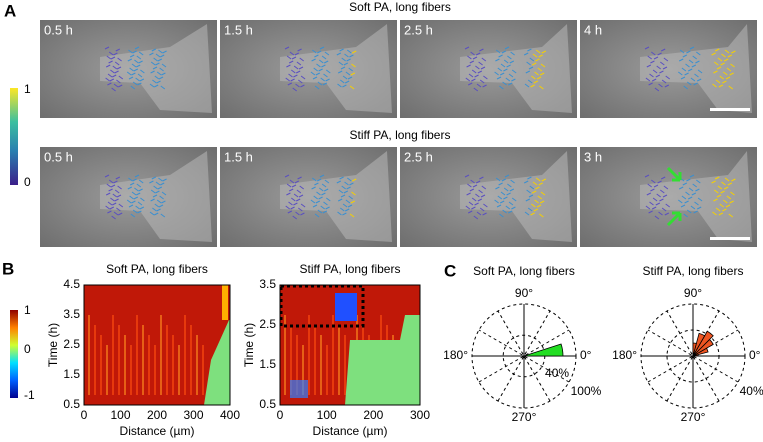 Image resolution: width=763 pixels, height=442 pixels. What do you see at coordinates (455, 355) in the screenshot?
I see `angle-label: 180°` at bounding box center [455, 355].